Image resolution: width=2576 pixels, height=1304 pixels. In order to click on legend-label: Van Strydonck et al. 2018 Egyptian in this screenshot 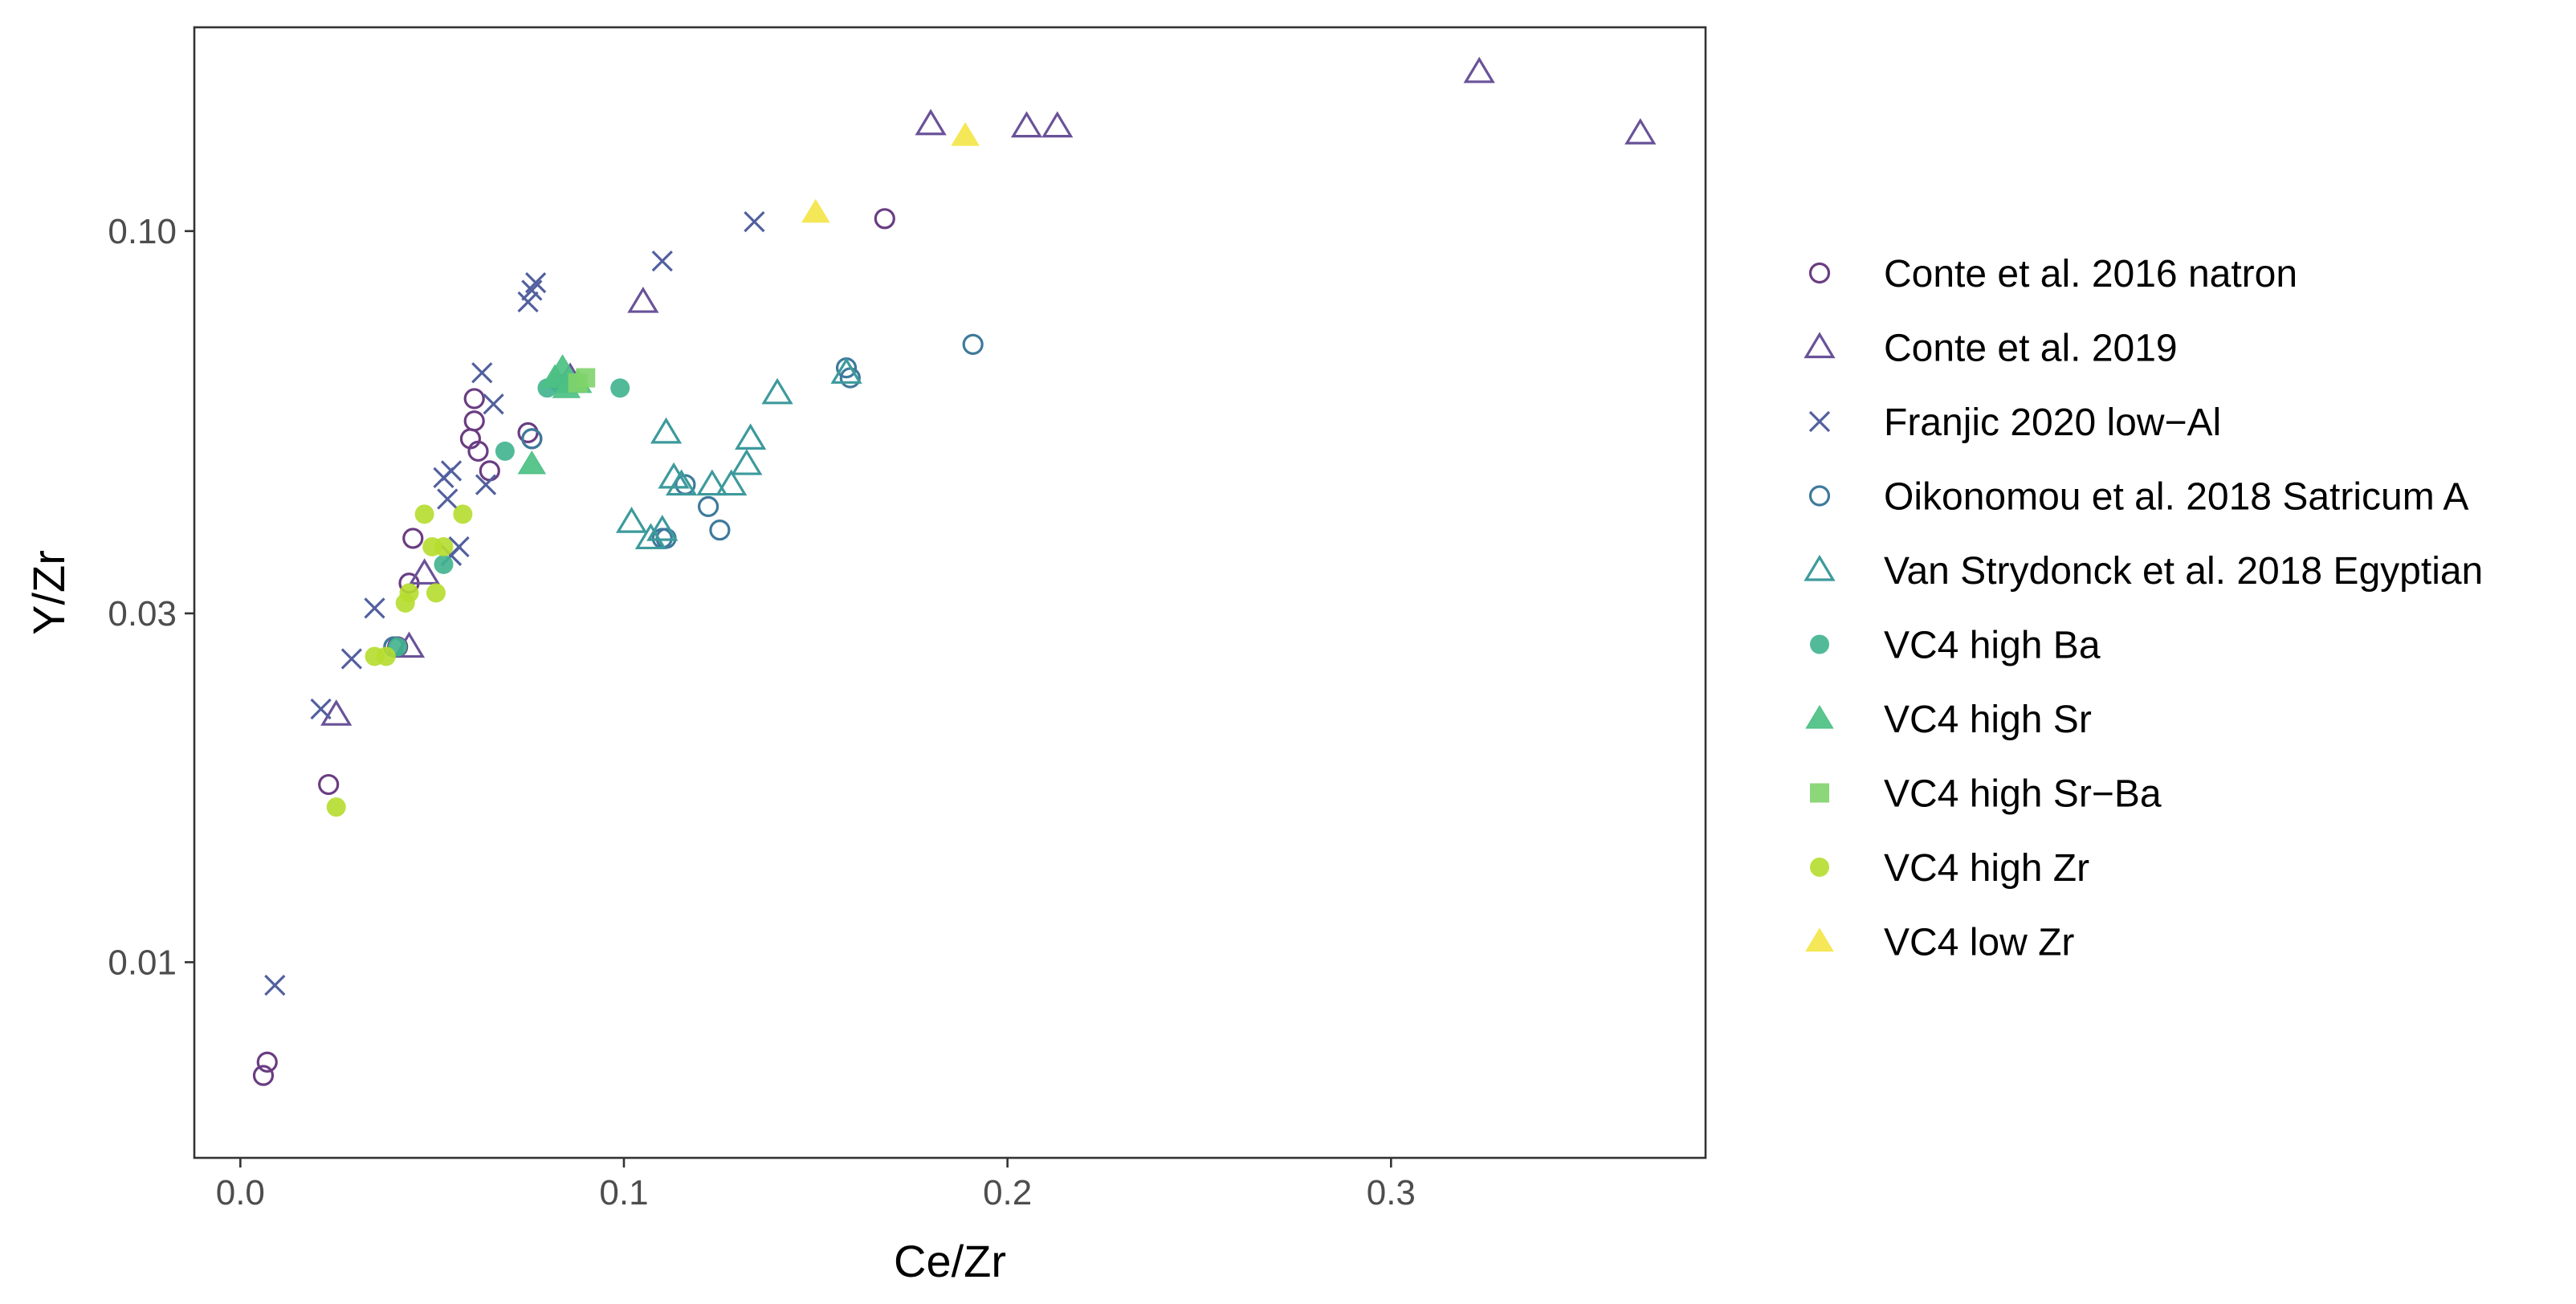, I will do `click(2183, 571)`.